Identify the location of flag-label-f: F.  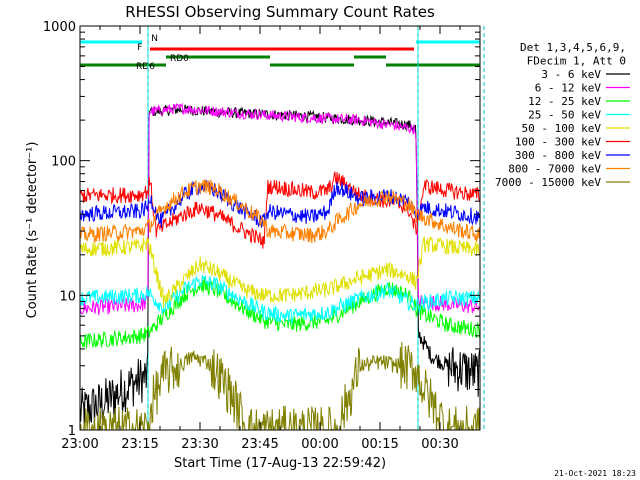
(139, 48).